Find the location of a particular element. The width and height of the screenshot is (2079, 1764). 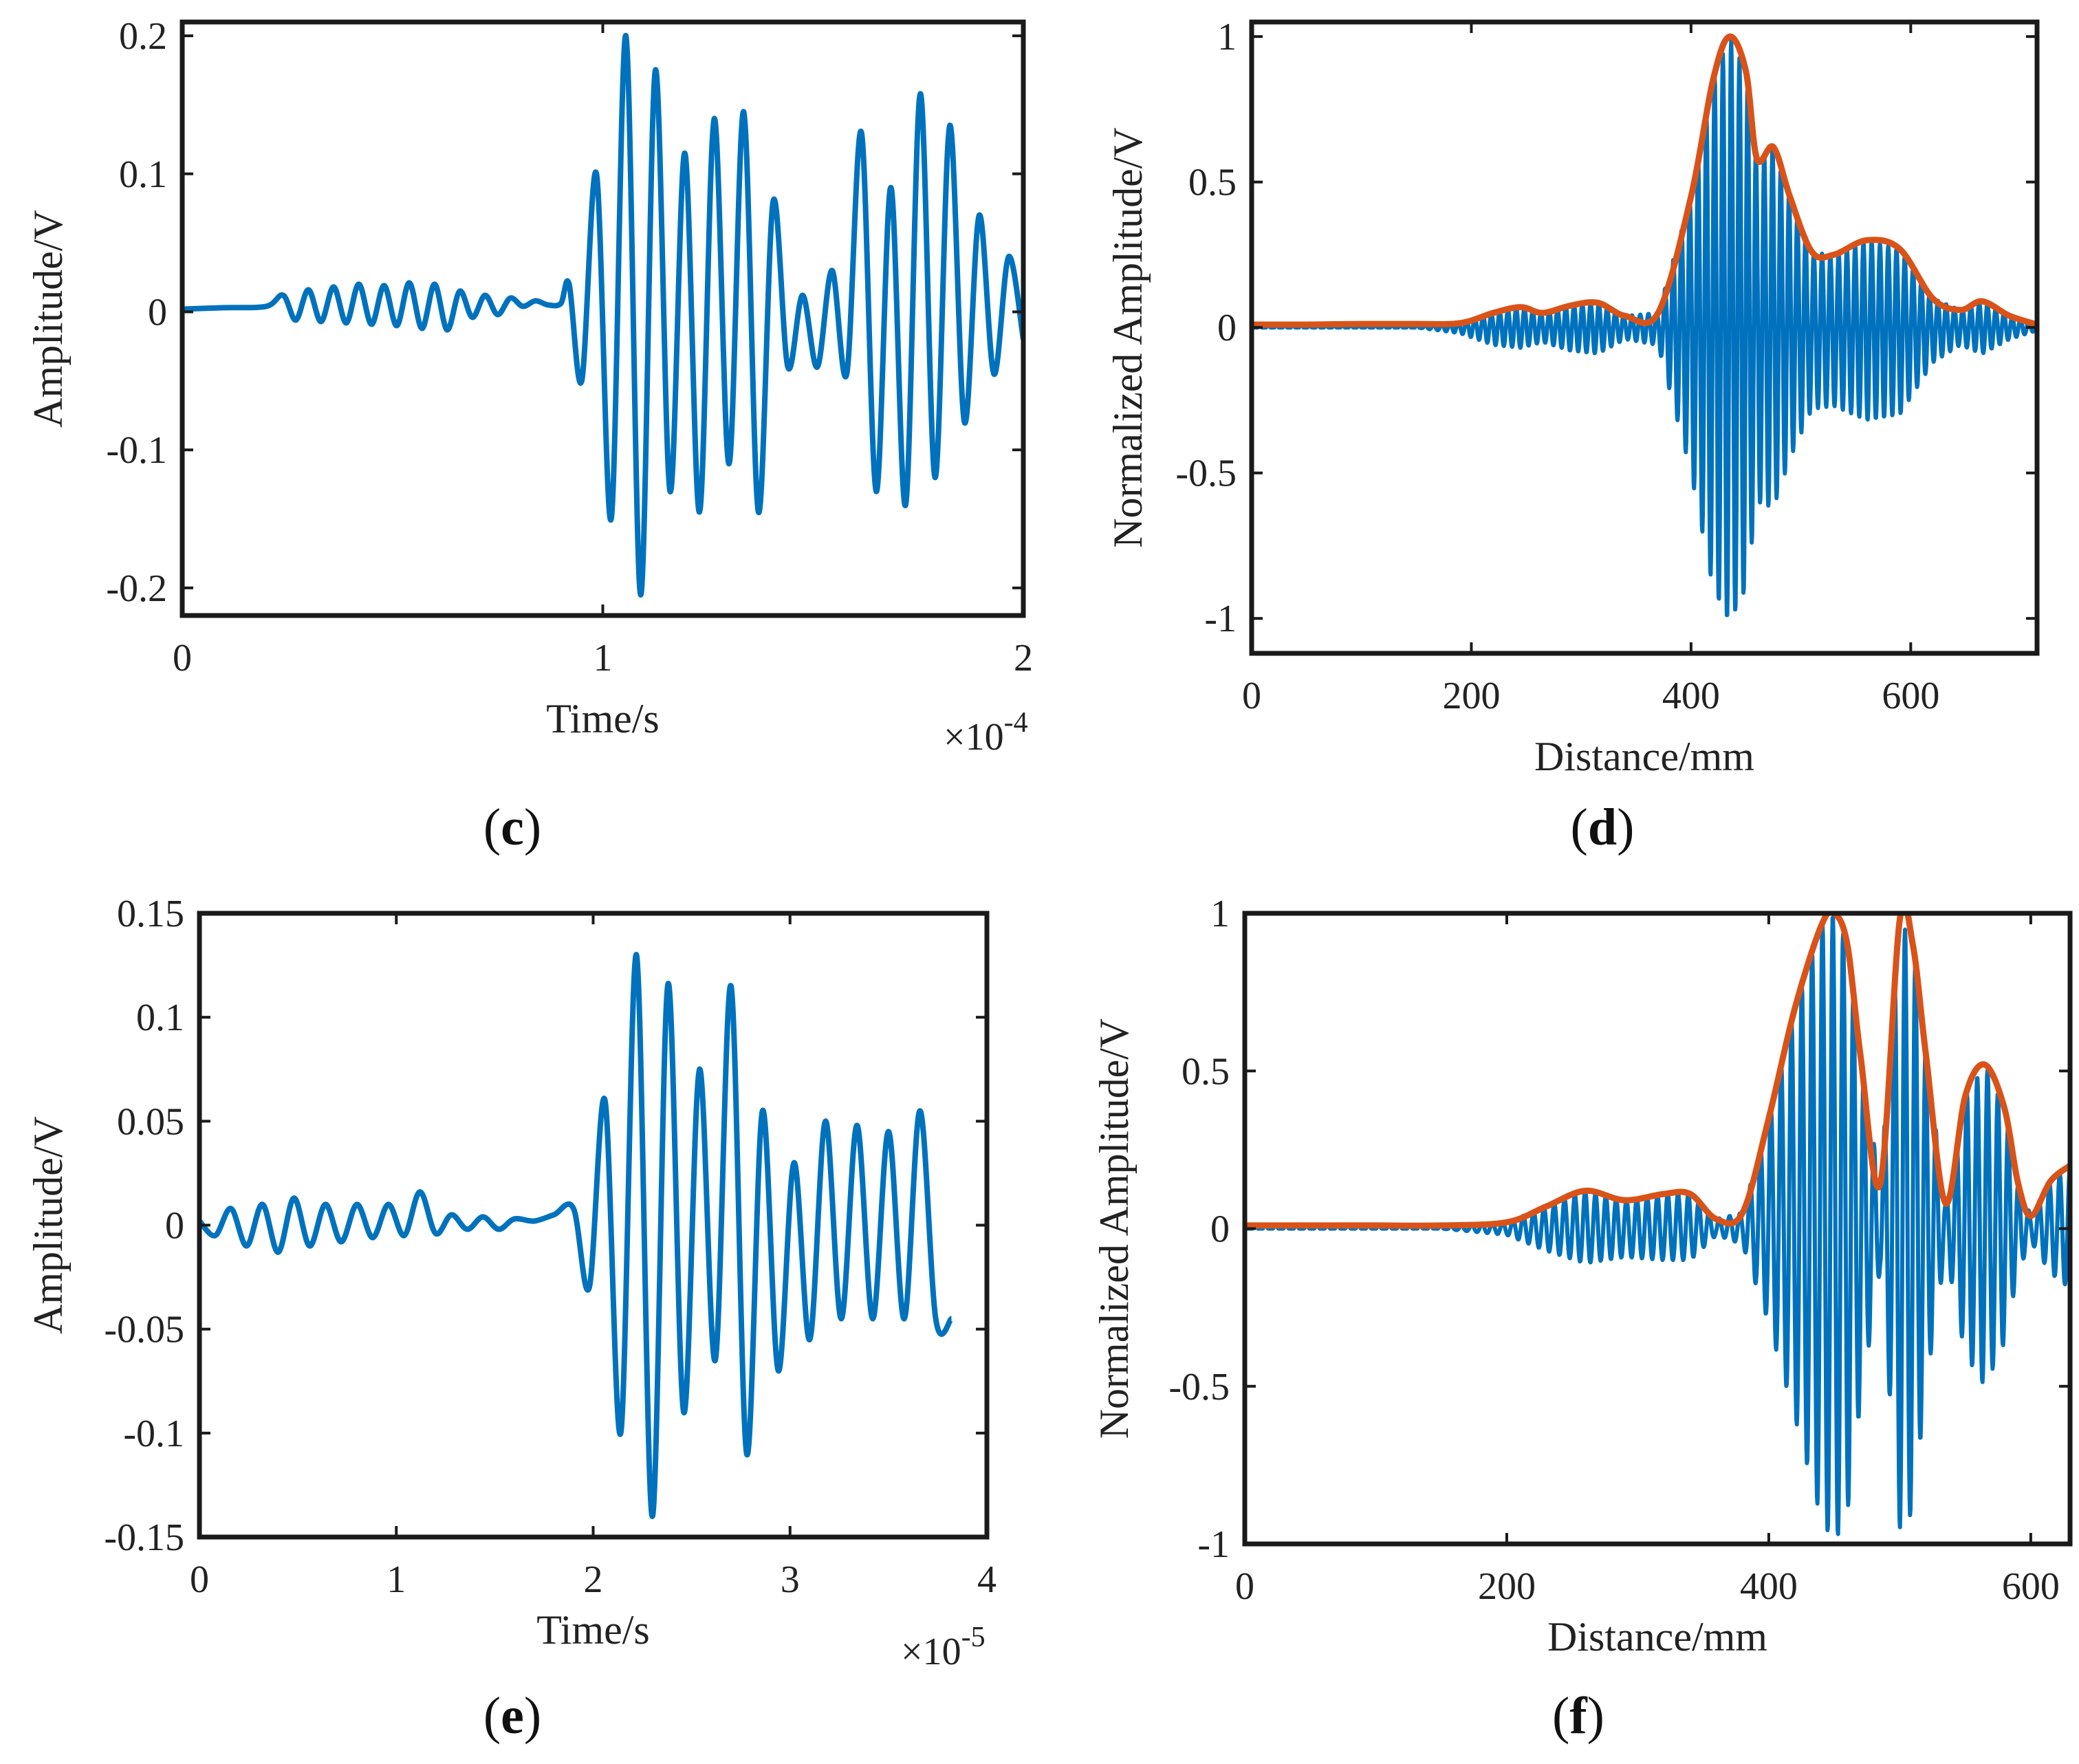

plot-area-f is located at coordinates (1657, 1224).